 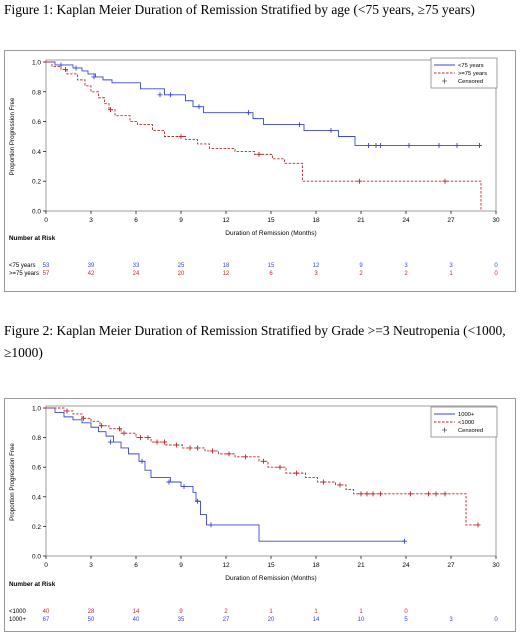 What do you see at coordinates (316, 266) in the screenshot?
I see `at-risk-count: 12` at bounding box center [316, 266].